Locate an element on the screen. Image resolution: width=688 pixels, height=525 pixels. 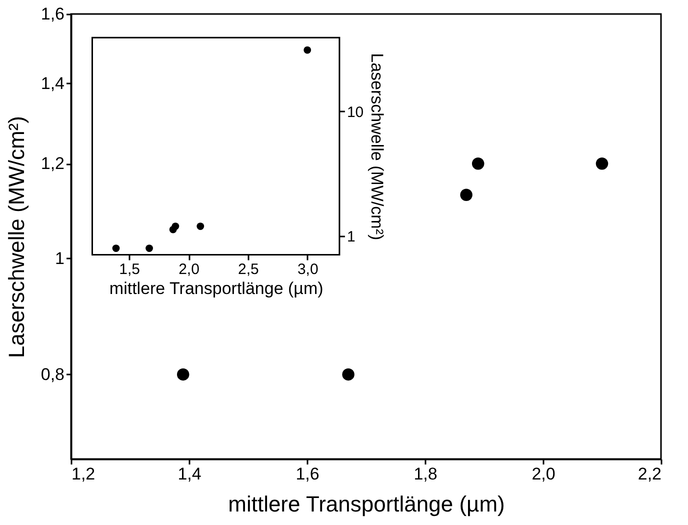
x-tick-label: 1,4 is located at coordinates (190, 474).